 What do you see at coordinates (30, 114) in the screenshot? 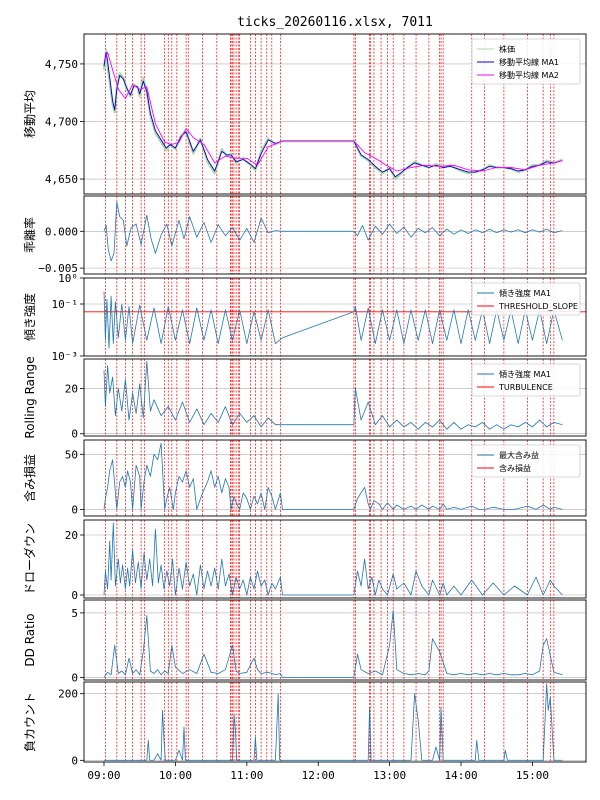
I see `y-axis-label: 移動平均` at bounding box center [30, 114].